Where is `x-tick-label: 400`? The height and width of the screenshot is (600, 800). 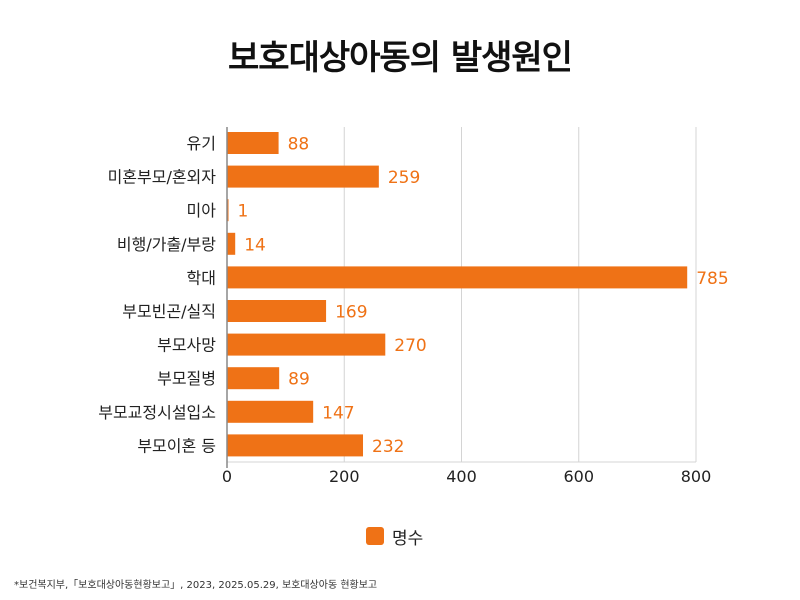
x-tick-label: 400 is located at coordinates (461, 476).